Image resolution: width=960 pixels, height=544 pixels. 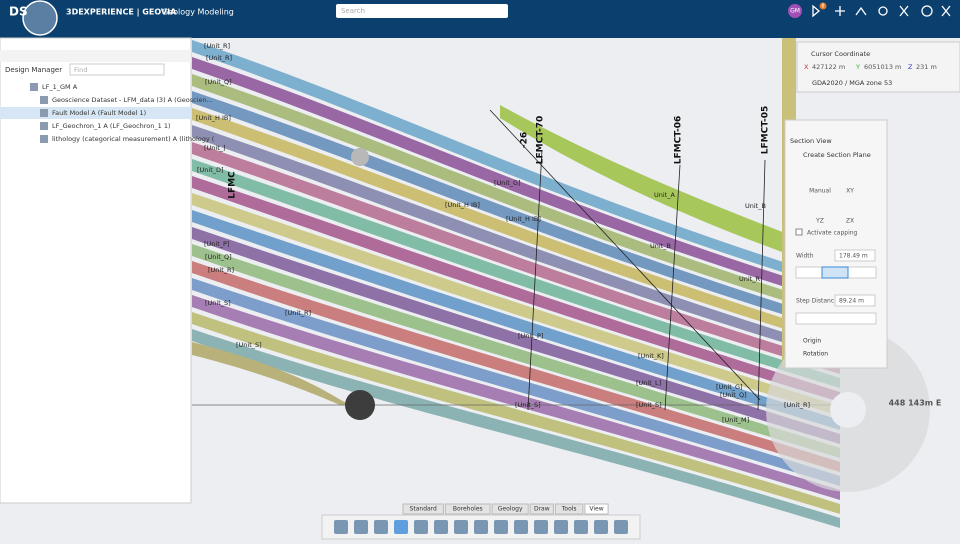 I want to click on find-box, so click(x=117, y=69).